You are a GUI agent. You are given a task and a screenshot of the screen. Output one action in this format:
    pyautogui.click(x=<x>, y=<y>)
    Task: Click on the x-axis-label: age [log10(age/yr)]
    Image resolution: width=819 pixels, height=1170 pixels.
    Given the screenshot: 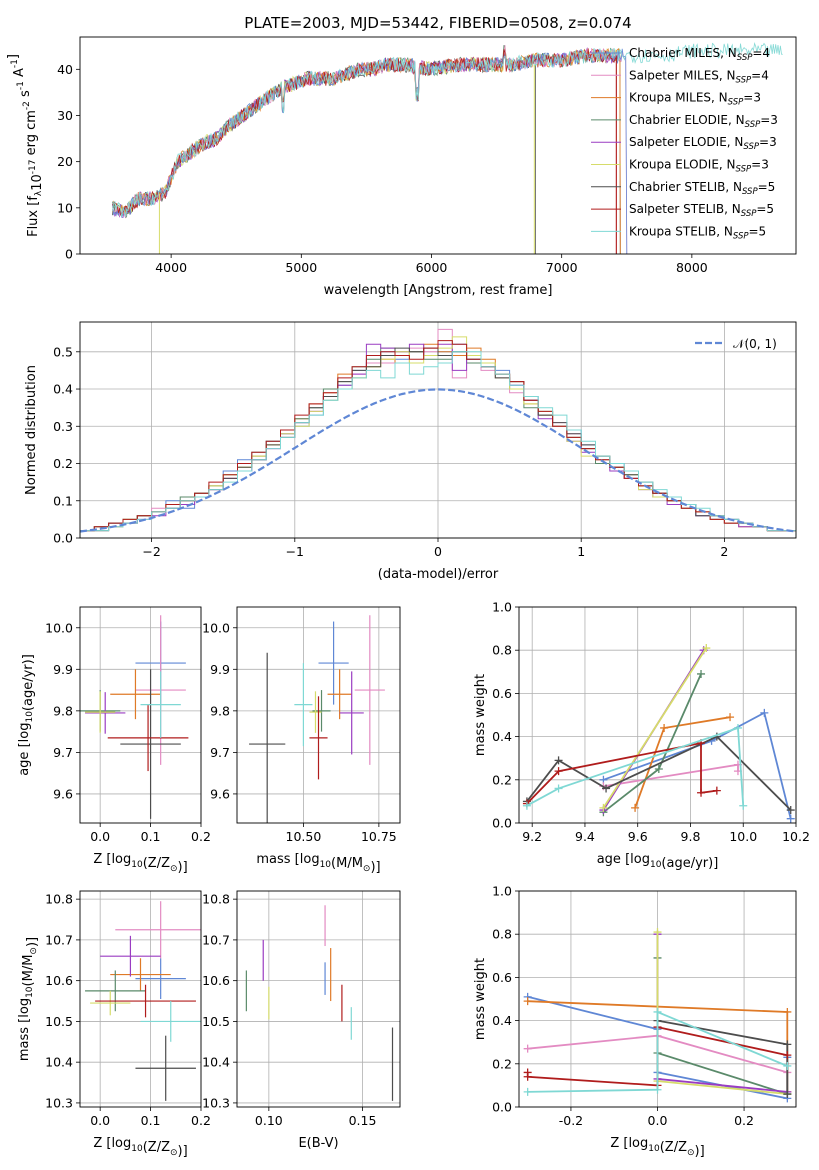 What is the action you would take?
    pyautogui.click(x=658, y=861)
    